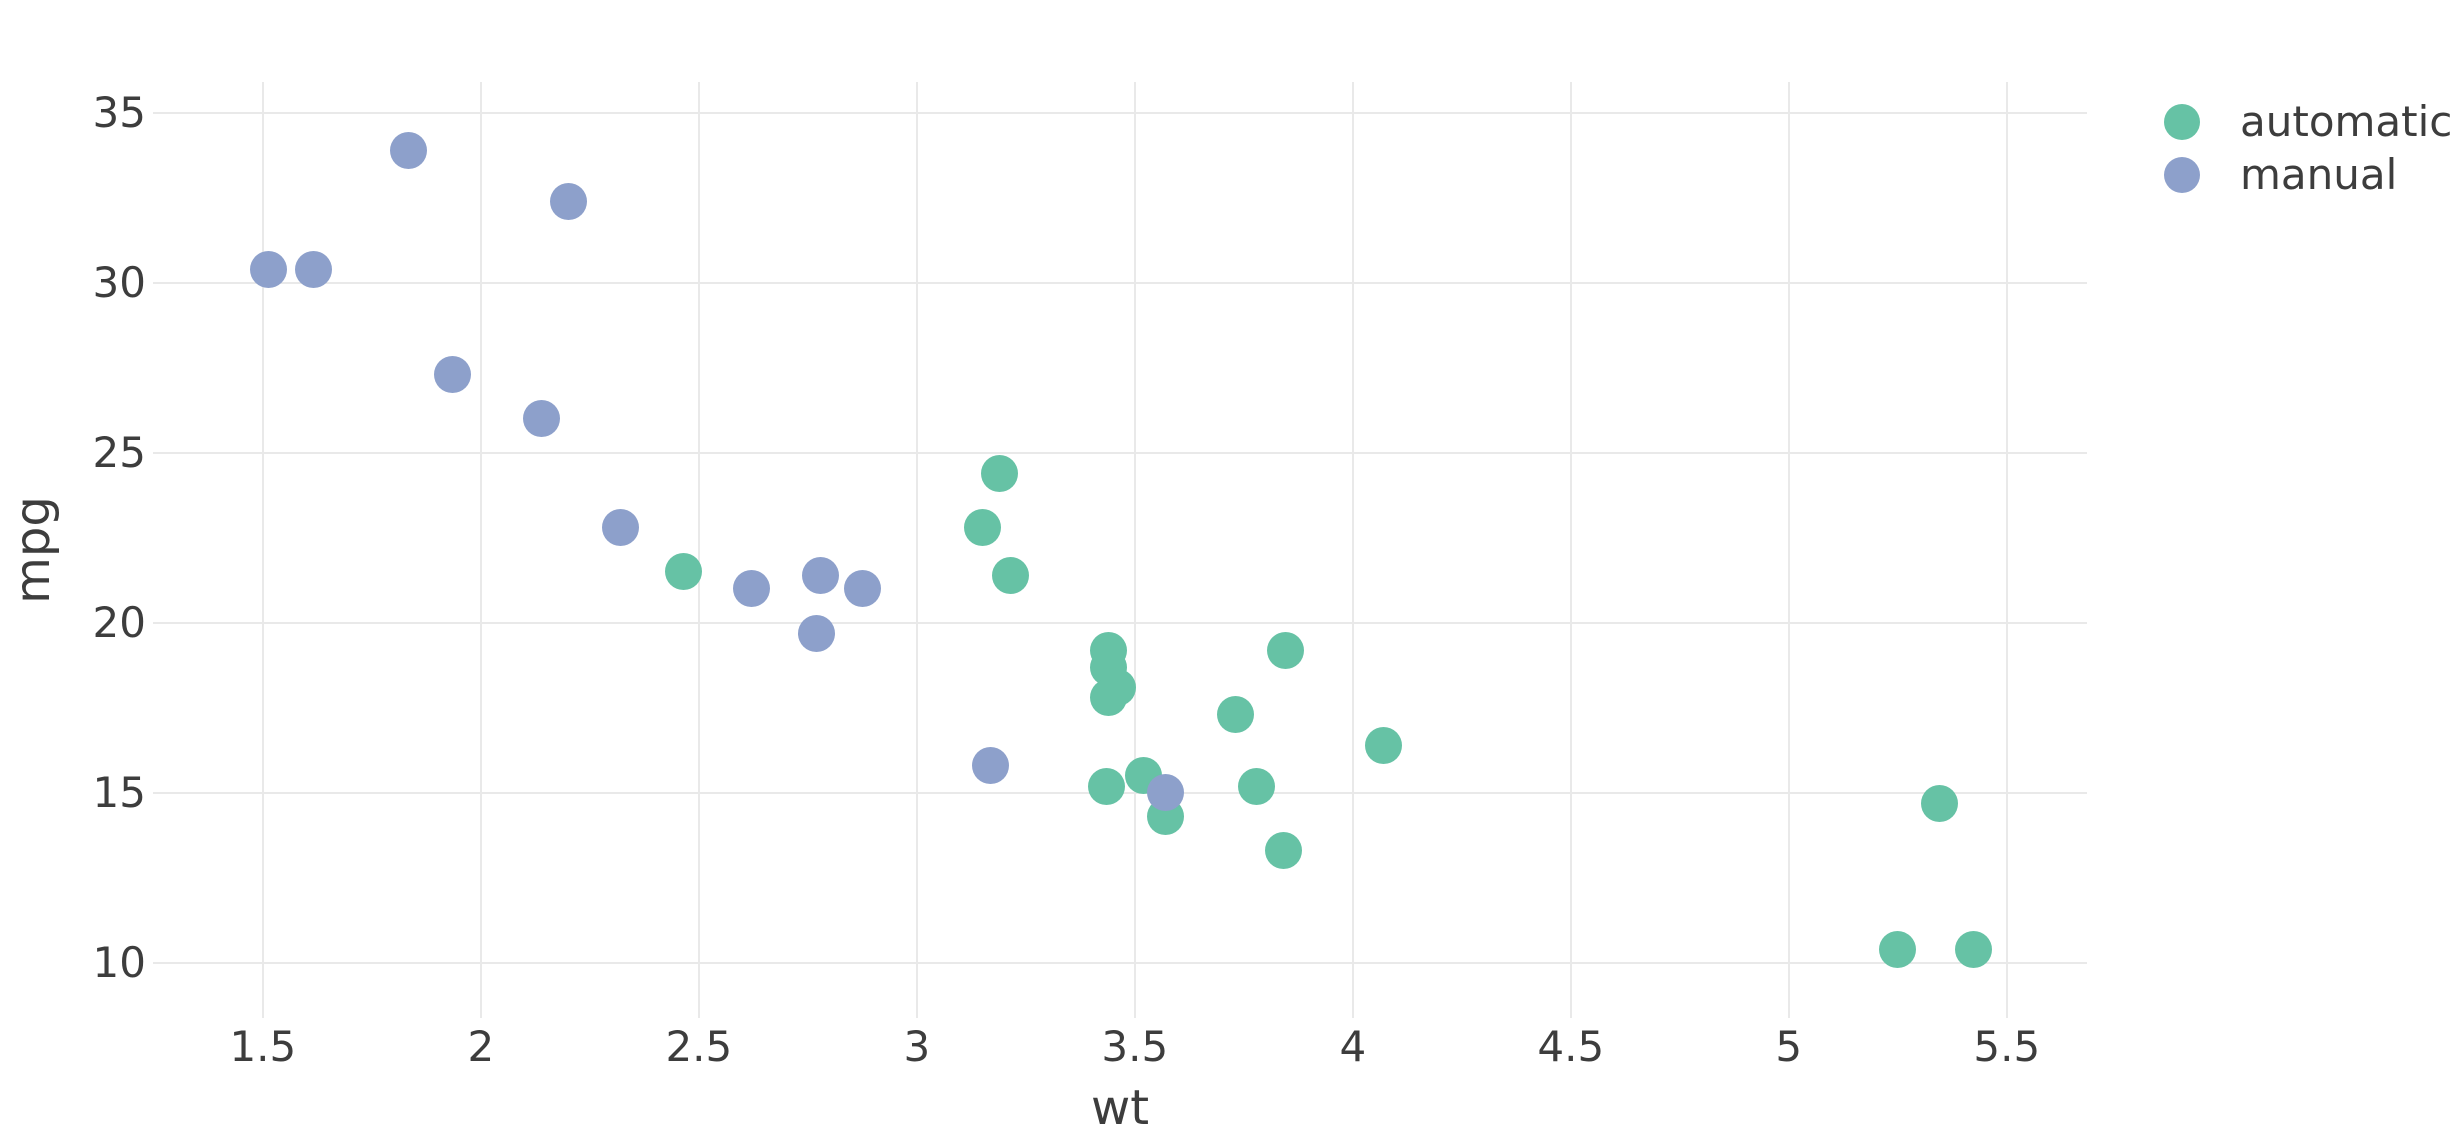 The height and width of the screenshot is (1144, 2458). Describe the element at coordinates (119, 452) in the screenshot. I see `y-tick-label-25: 25` at that location.